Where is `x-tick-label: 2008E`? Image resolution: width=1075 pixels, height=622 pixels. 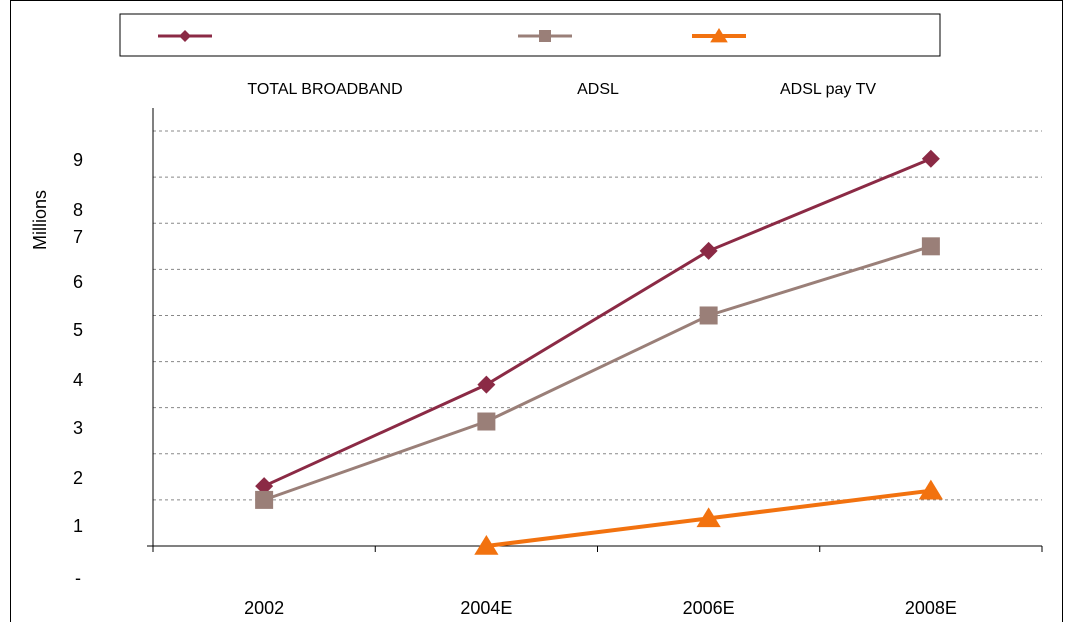 x-tick-label: 2008E is located at coordinates (931, 608).